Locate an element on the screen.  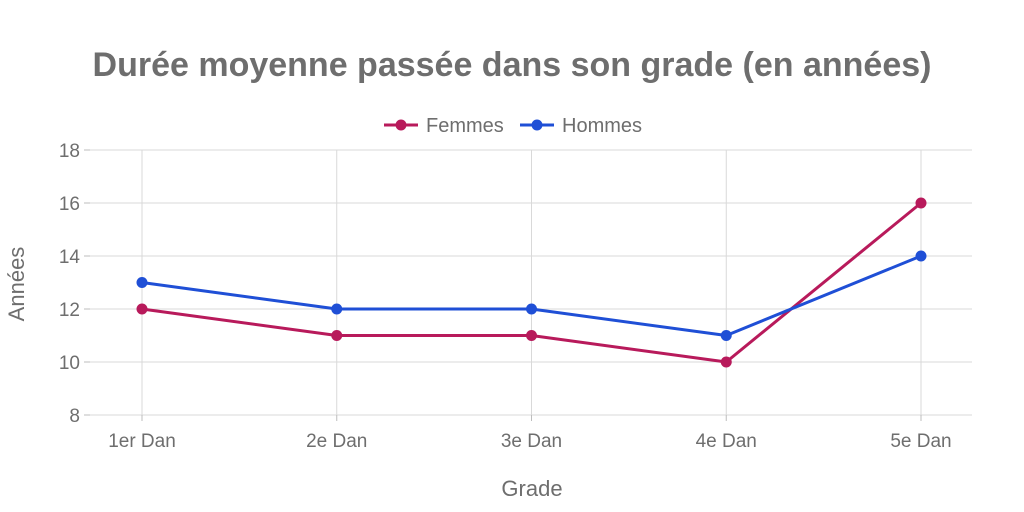
y-axis-ticks: 8 10 12 14 16 18 is located at coordinates (74, 284).